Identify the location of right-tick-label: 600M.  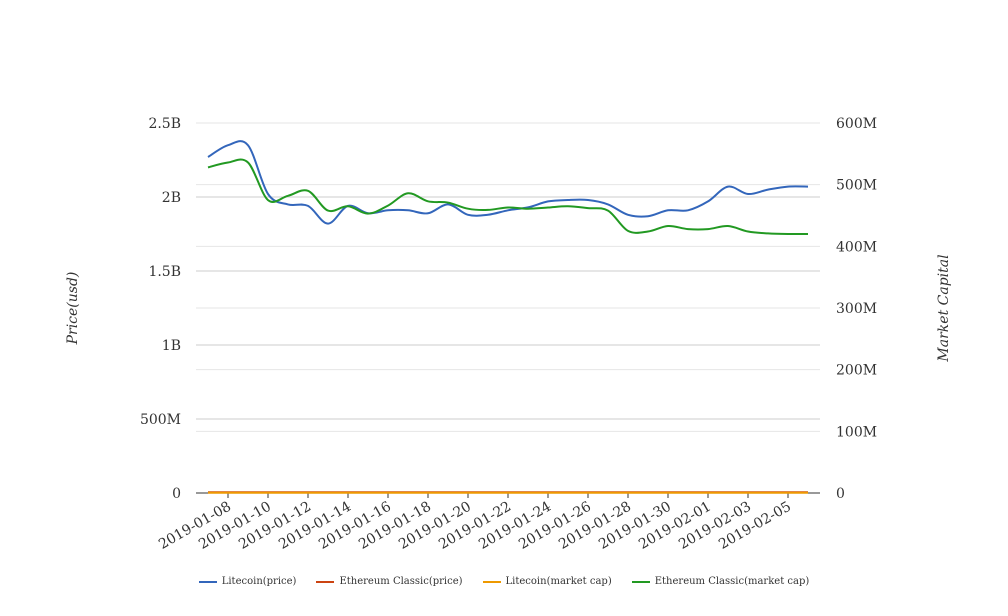
(856, 124).